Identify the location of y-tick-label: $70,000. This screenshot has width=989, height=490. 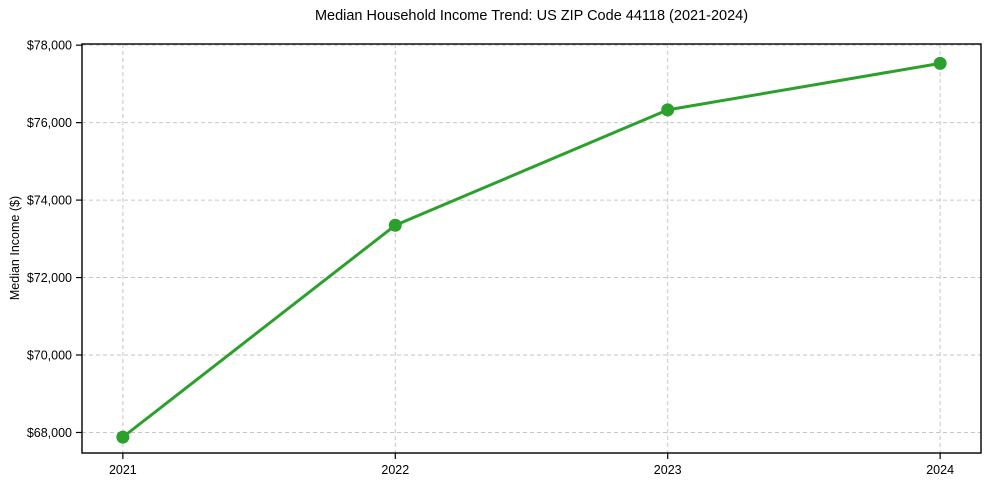
(49, 356).